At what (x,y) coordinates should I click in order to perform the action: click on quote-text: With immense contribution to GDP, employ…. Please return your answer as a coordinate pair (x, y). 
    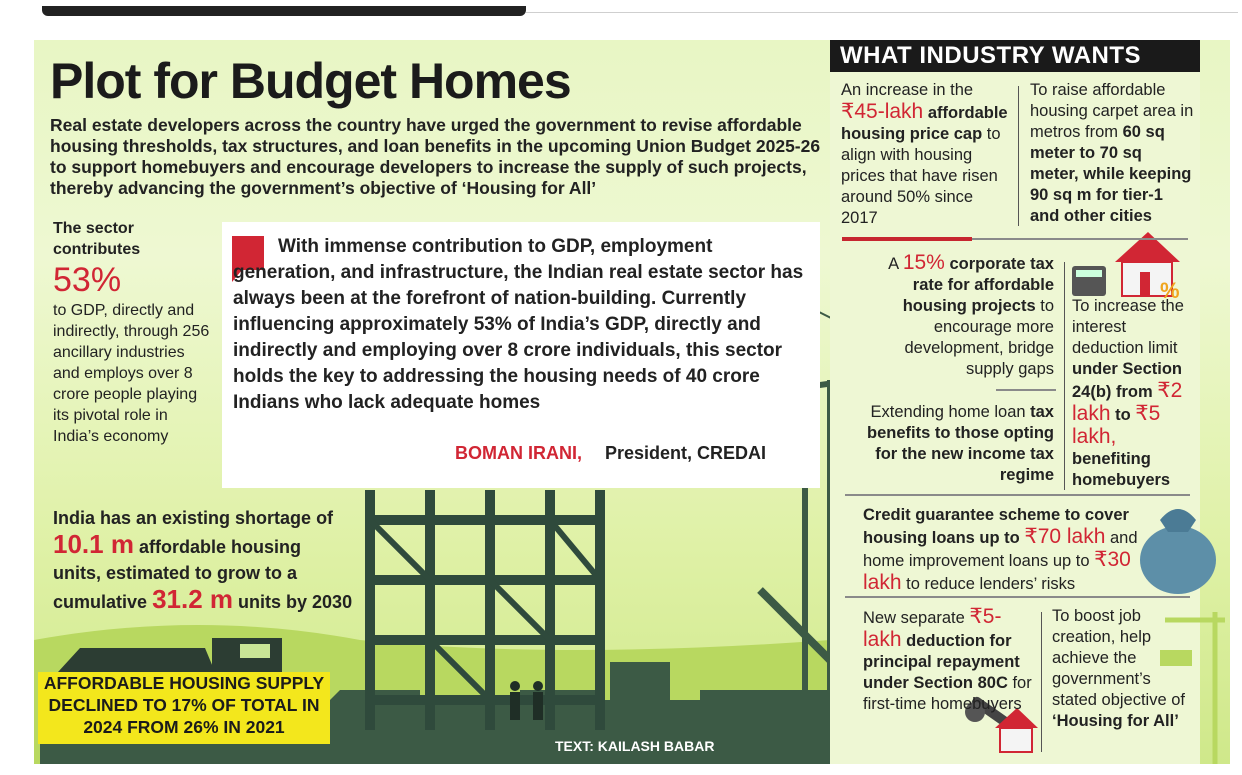
    Looking at the image, I should click on (523, 325).